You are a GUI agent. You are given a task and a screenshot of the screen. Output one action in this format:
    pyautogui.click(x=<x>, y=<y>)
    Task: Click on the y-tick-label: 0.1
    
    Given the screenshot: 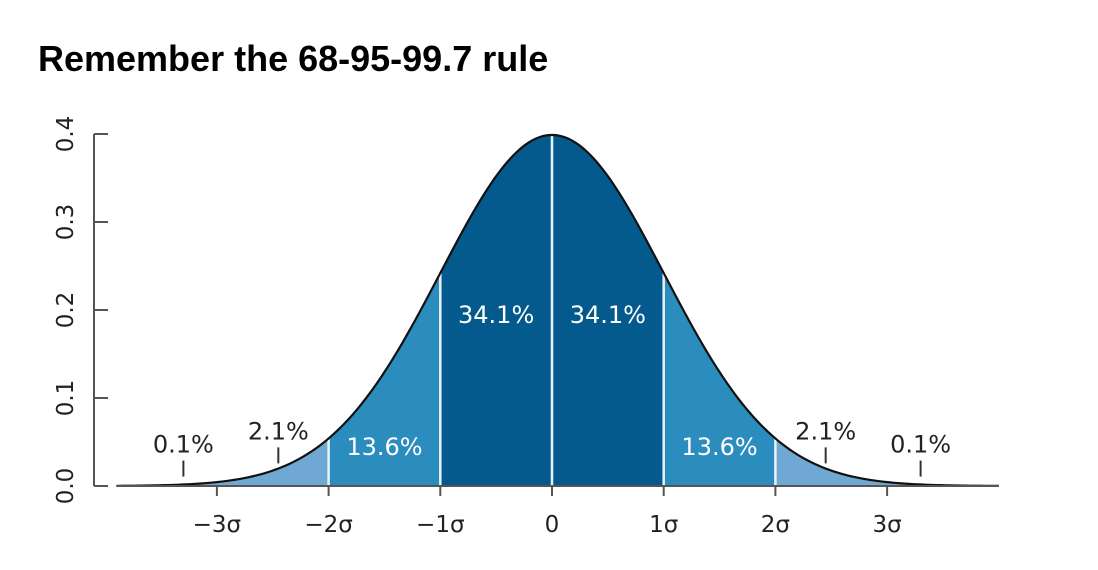 What is the action you would take?
    pyautogui.click(x=66, y=398)
    